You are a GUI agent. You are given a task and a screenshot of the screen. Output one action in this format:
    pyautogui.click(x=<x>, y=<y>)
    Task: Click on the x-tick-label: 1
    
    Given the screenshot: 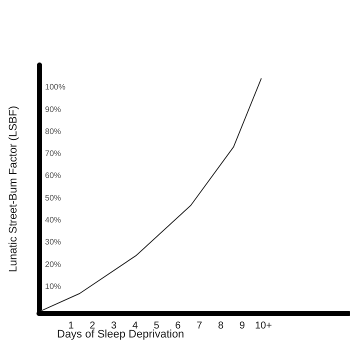 What is the action you would take?
    pyautogui.click(x=71, y=326)
    